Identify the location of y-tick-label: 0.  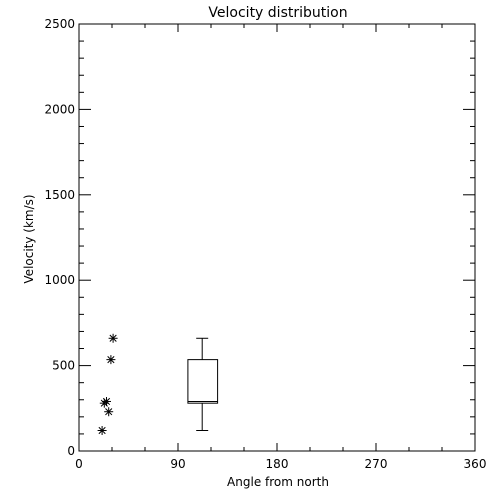
(71, 451).